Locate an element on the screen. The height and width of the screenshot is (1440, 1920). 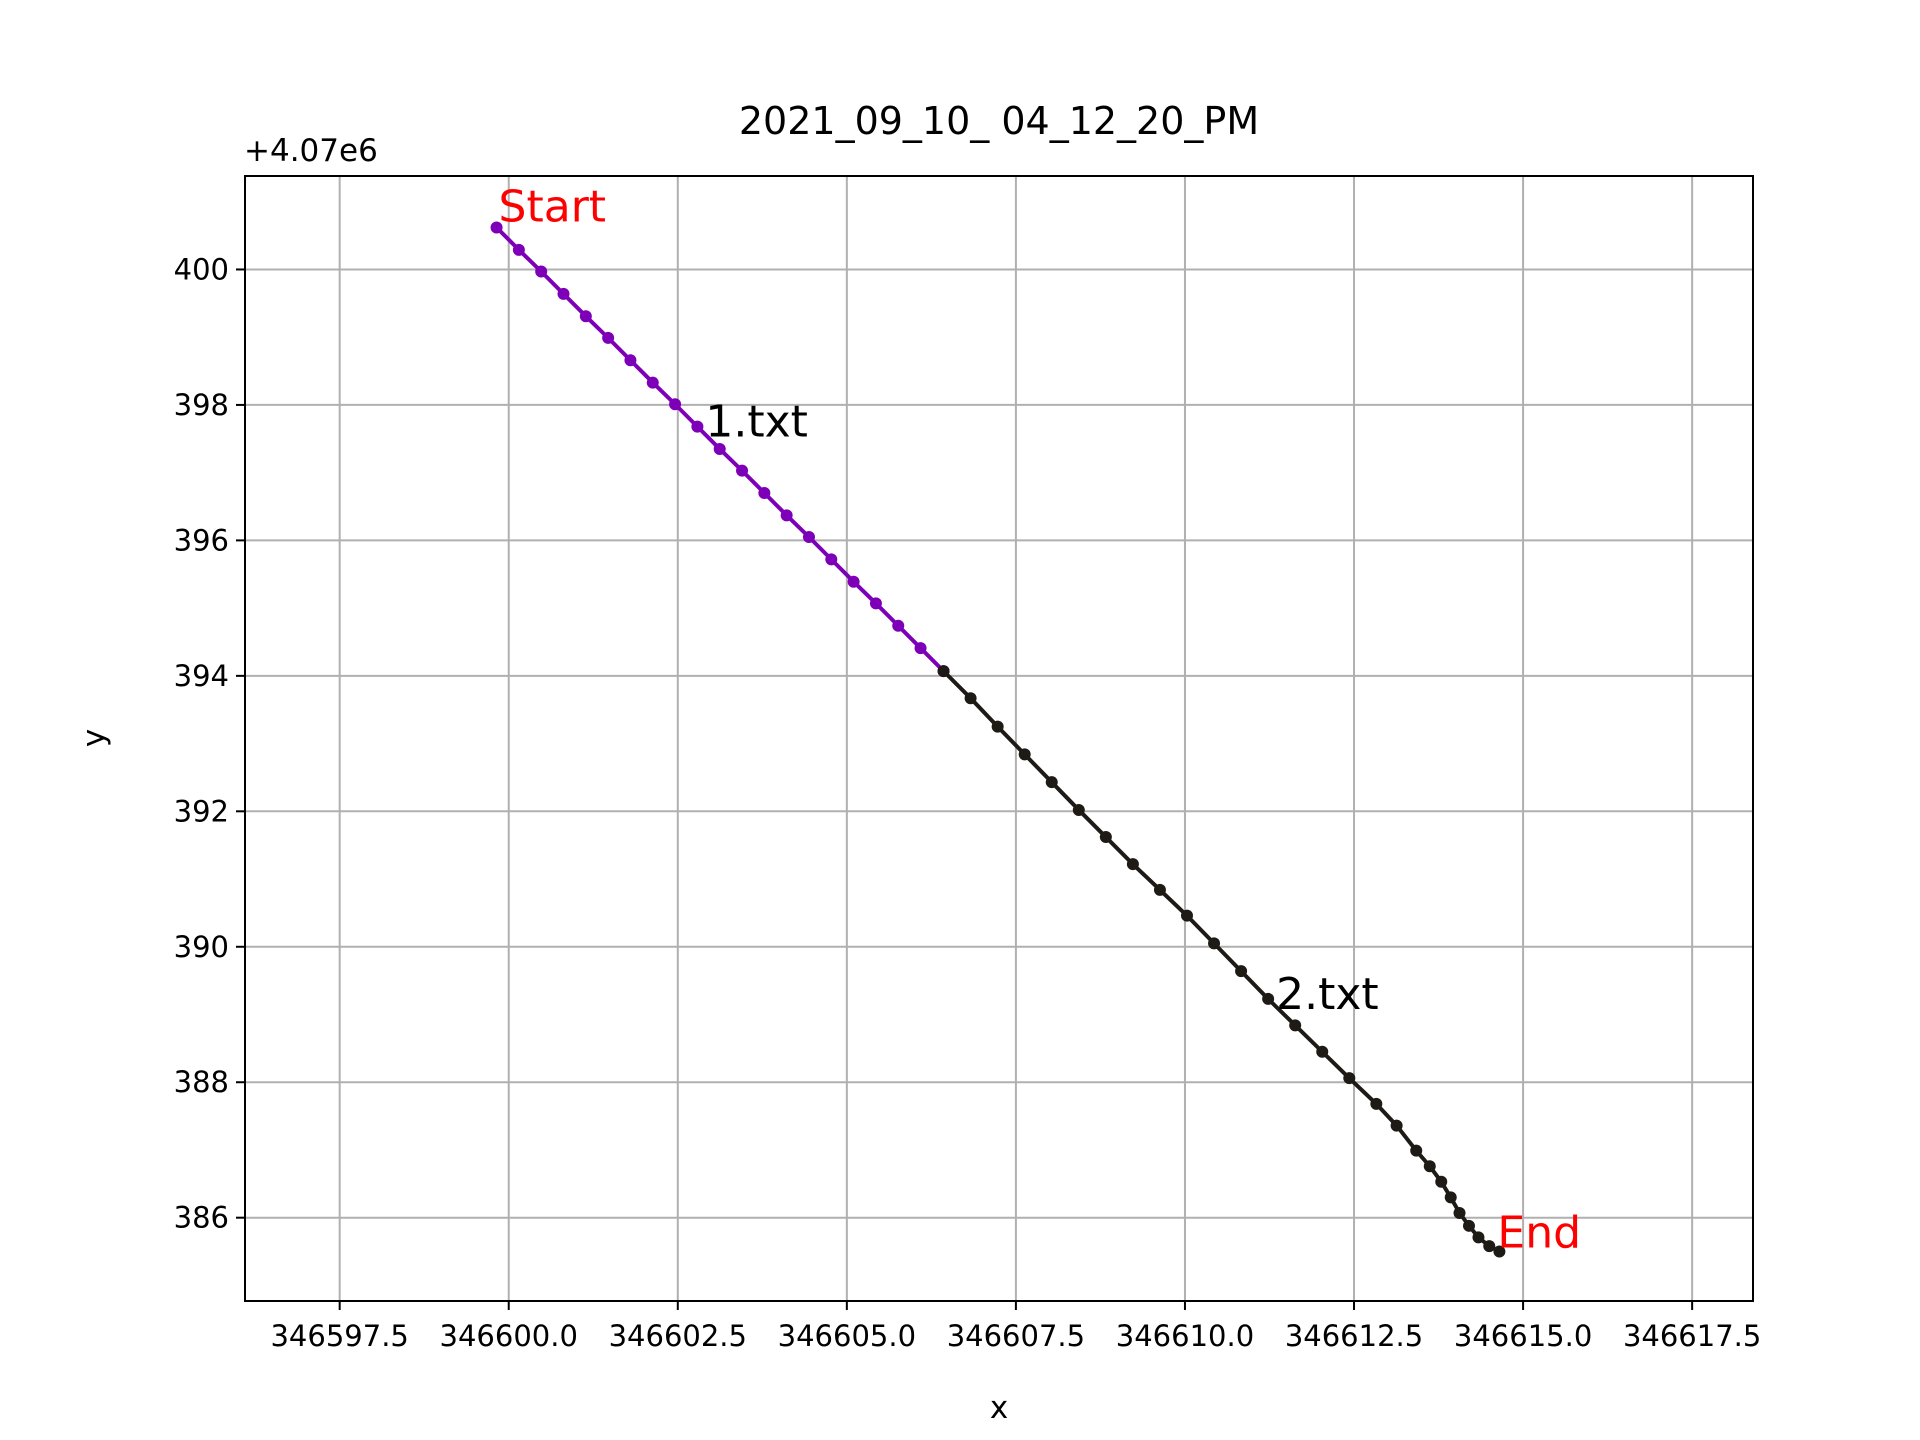
y-axis-label: y is located at coordinates (94, 738).